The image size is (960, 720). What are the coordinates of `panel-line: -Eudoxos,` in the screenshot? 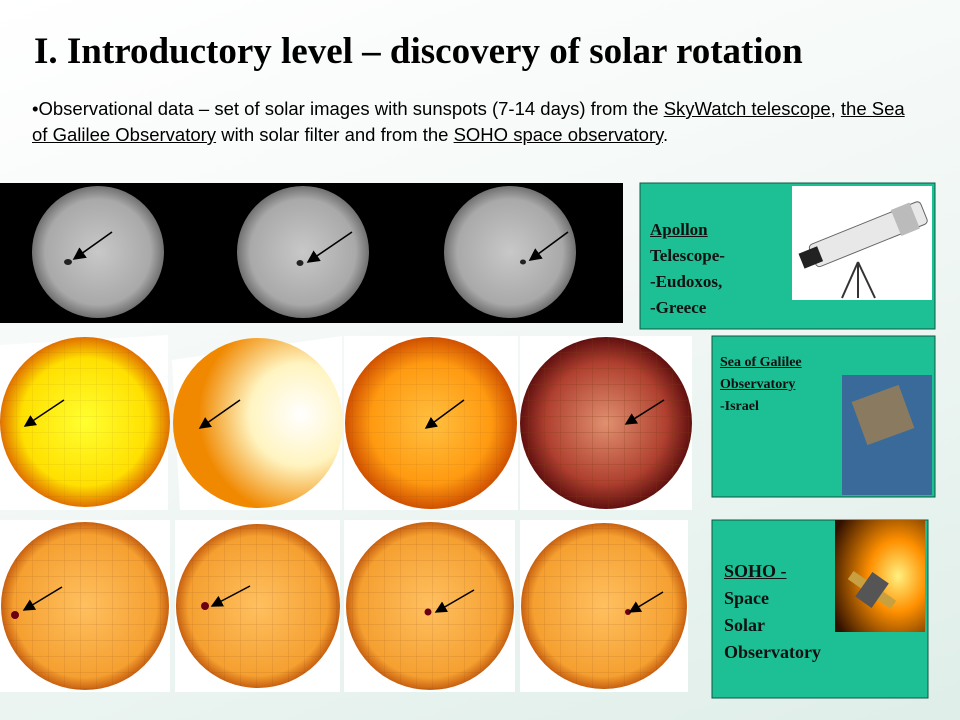 It's located at (686, 281).